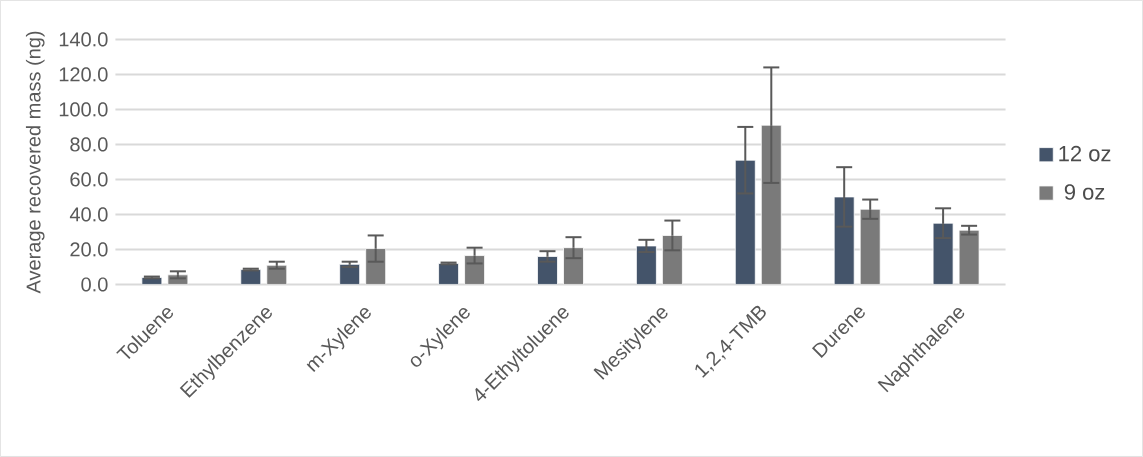  I want to click on y-axis-title: Average recovered mass (ng), so click(35, 162).